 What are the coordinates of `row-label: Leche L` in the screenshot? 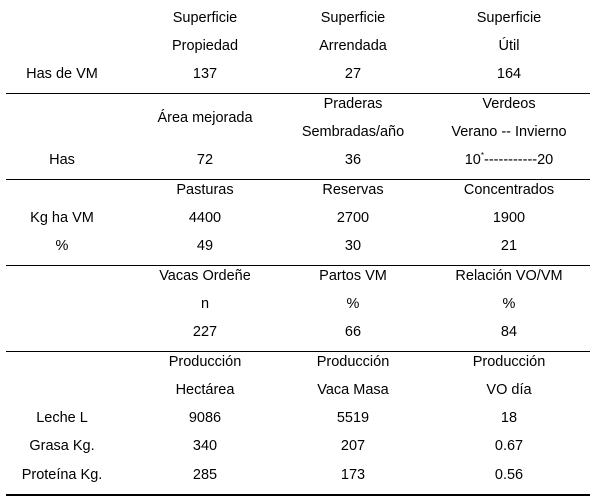 It's located at (62, 418).